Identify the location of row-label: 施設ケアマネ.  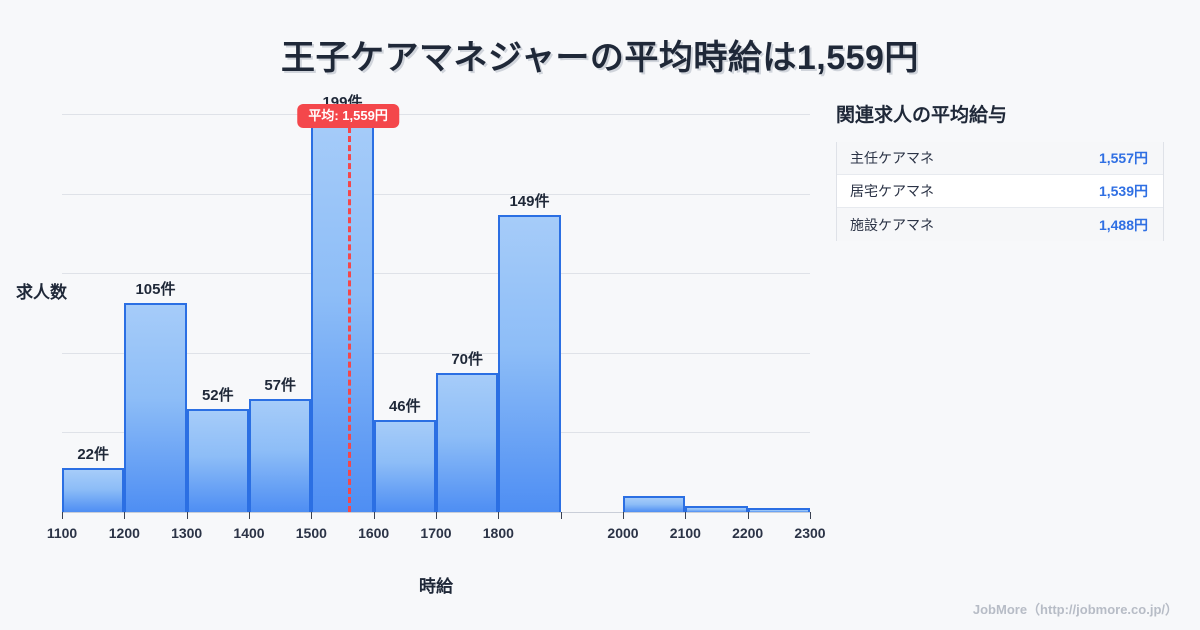
(892, 224).